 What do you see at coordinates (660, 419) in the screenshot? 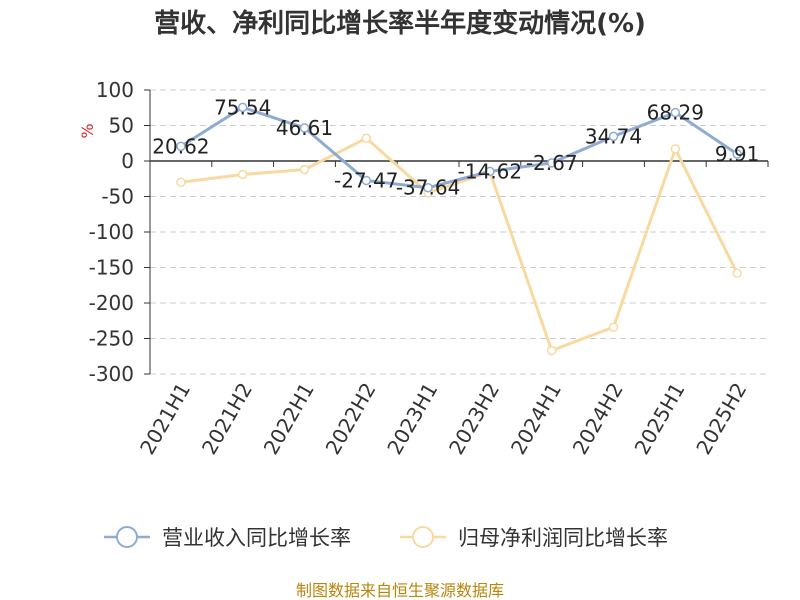
I see `x-tick-label: 2025H1` at bounding box center [660, 419].